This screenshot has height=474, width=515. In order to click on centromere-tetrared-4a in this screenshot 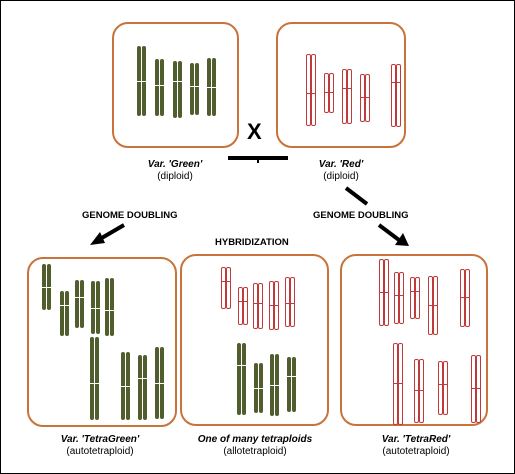, I will do `click(430, 305)`.